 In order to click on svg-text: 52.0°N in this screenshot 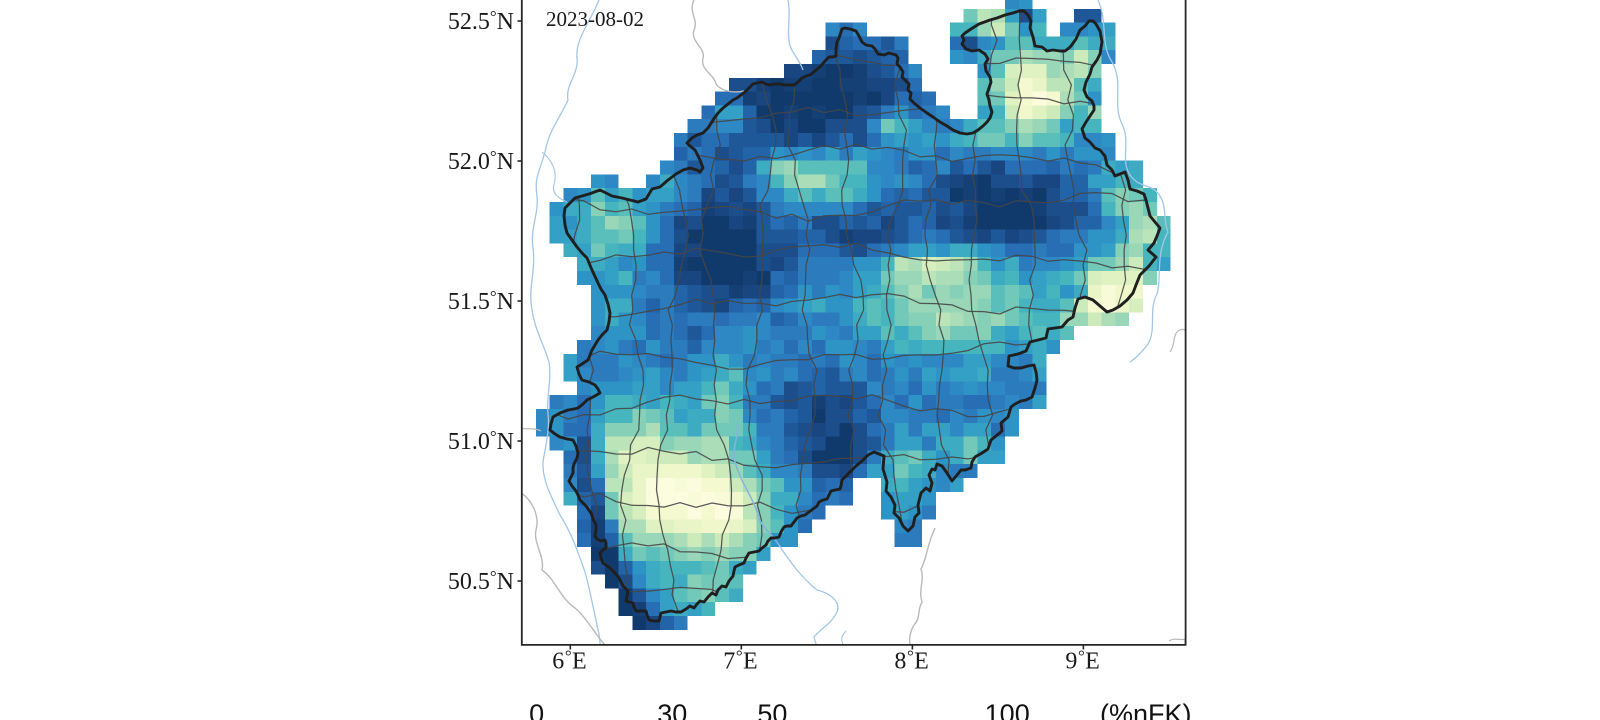, I will do `click(481, 161)`.